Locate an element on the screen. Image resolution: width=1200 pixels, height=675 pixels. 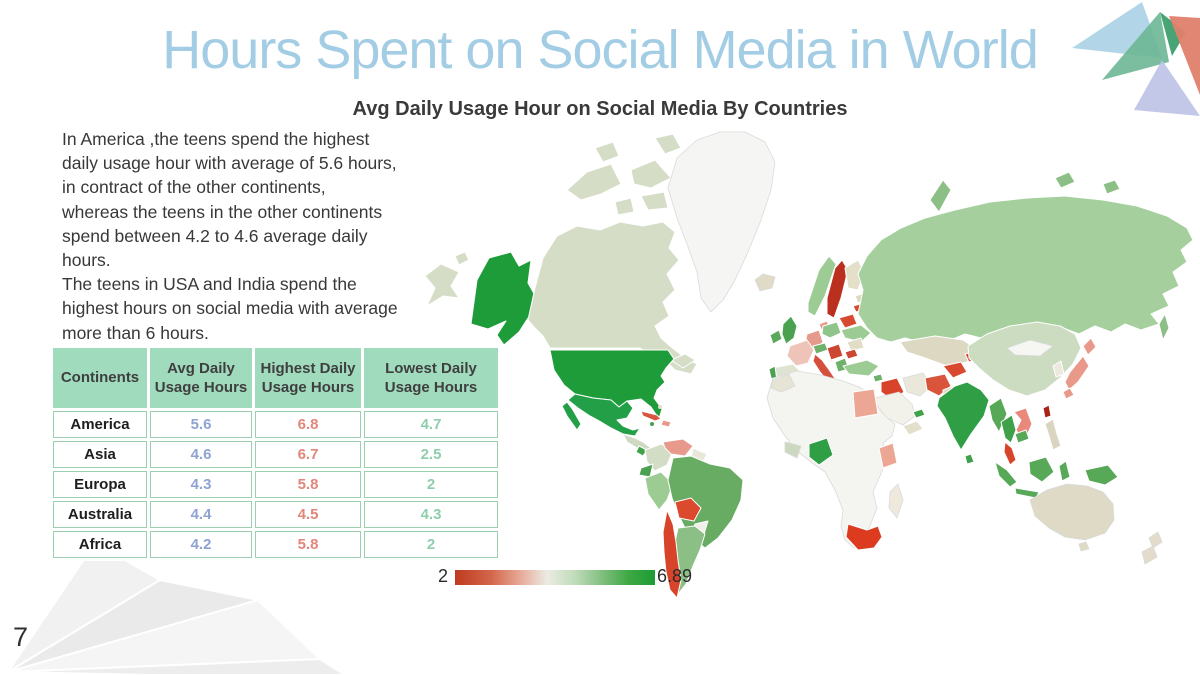
map-region-romania is located at coordinates (855, 344).